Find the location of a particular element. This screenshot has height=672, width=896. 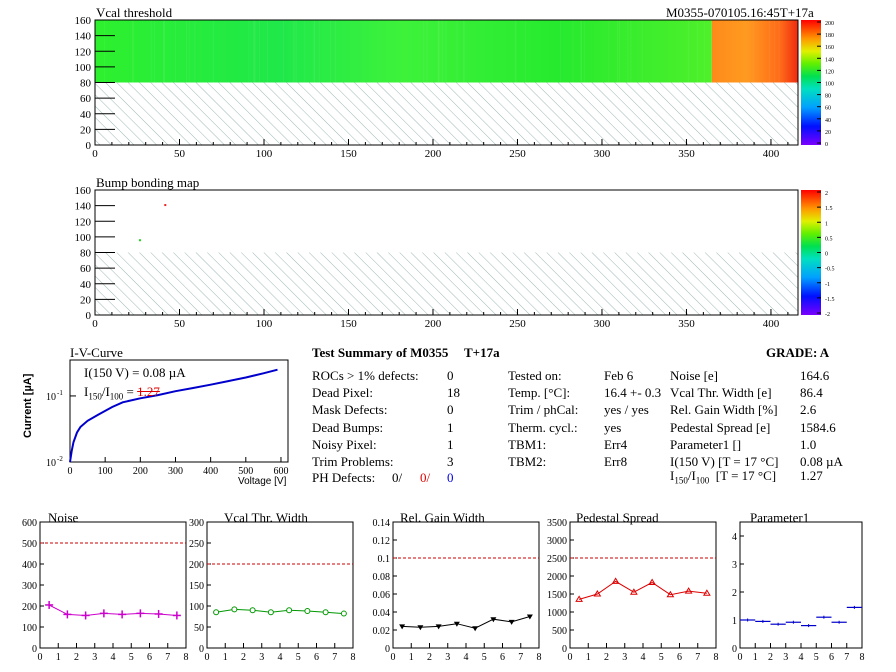

small-ytick-label: 4 is located at coordinates (734, 537).